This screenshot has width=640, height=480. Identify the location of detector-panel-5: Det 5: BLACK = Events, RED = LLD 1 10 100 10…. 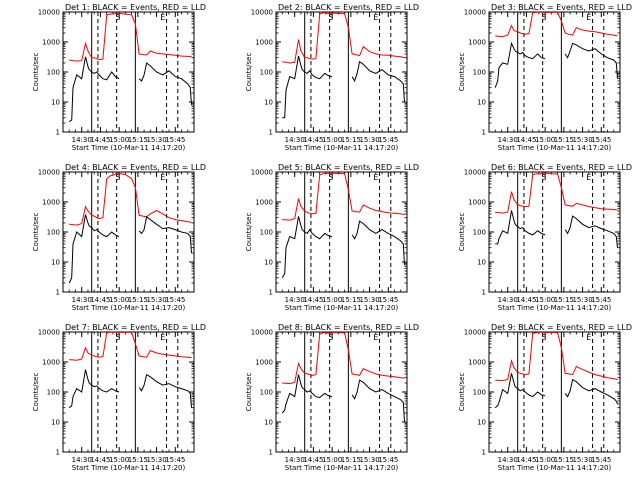
(332, 237).